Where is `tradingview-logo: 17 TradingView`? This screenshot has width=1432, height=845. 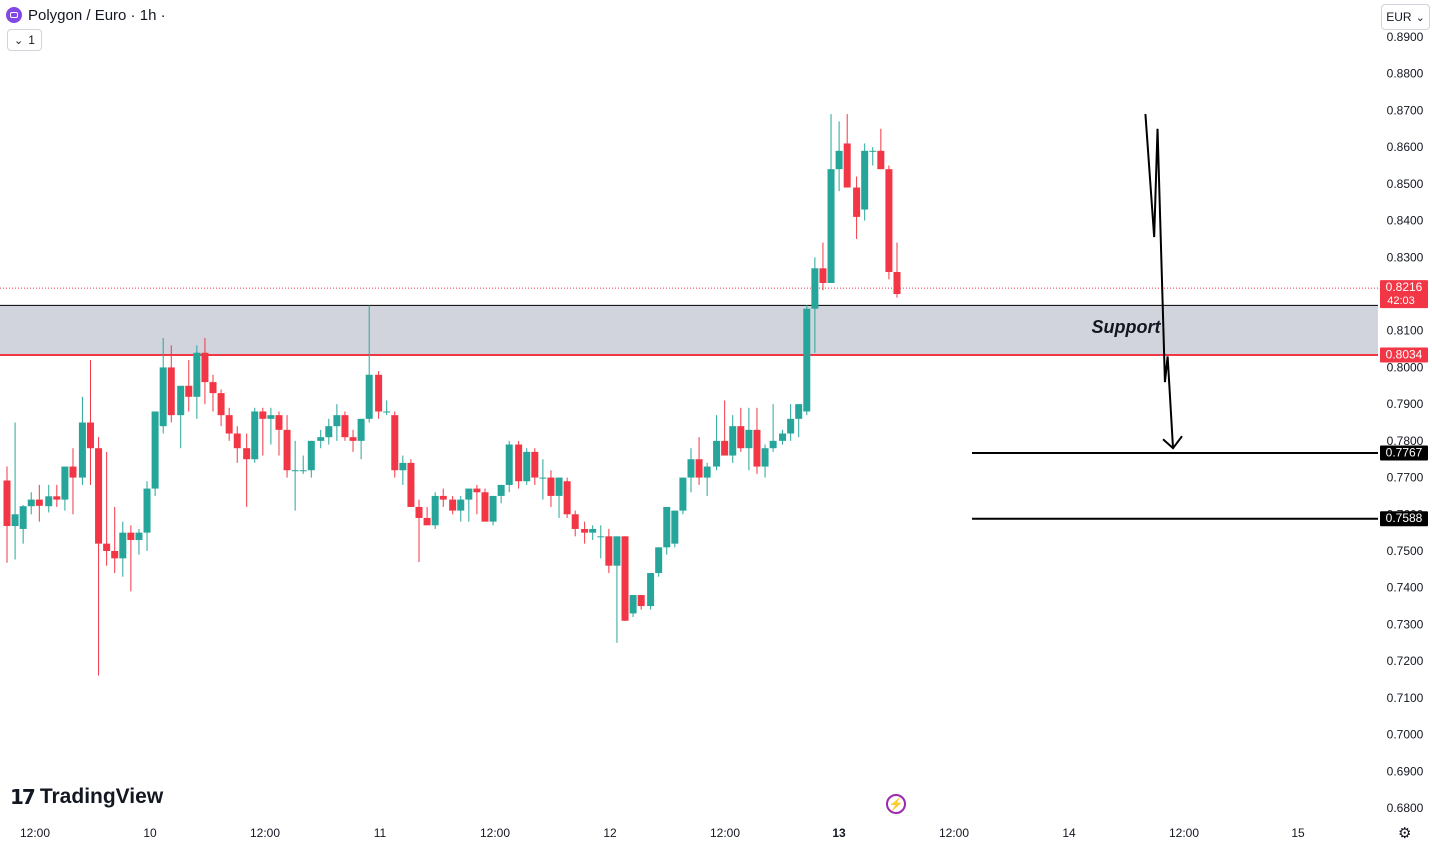 tradingview-logo: 17 TradingView is located at coordinates (86, 797).